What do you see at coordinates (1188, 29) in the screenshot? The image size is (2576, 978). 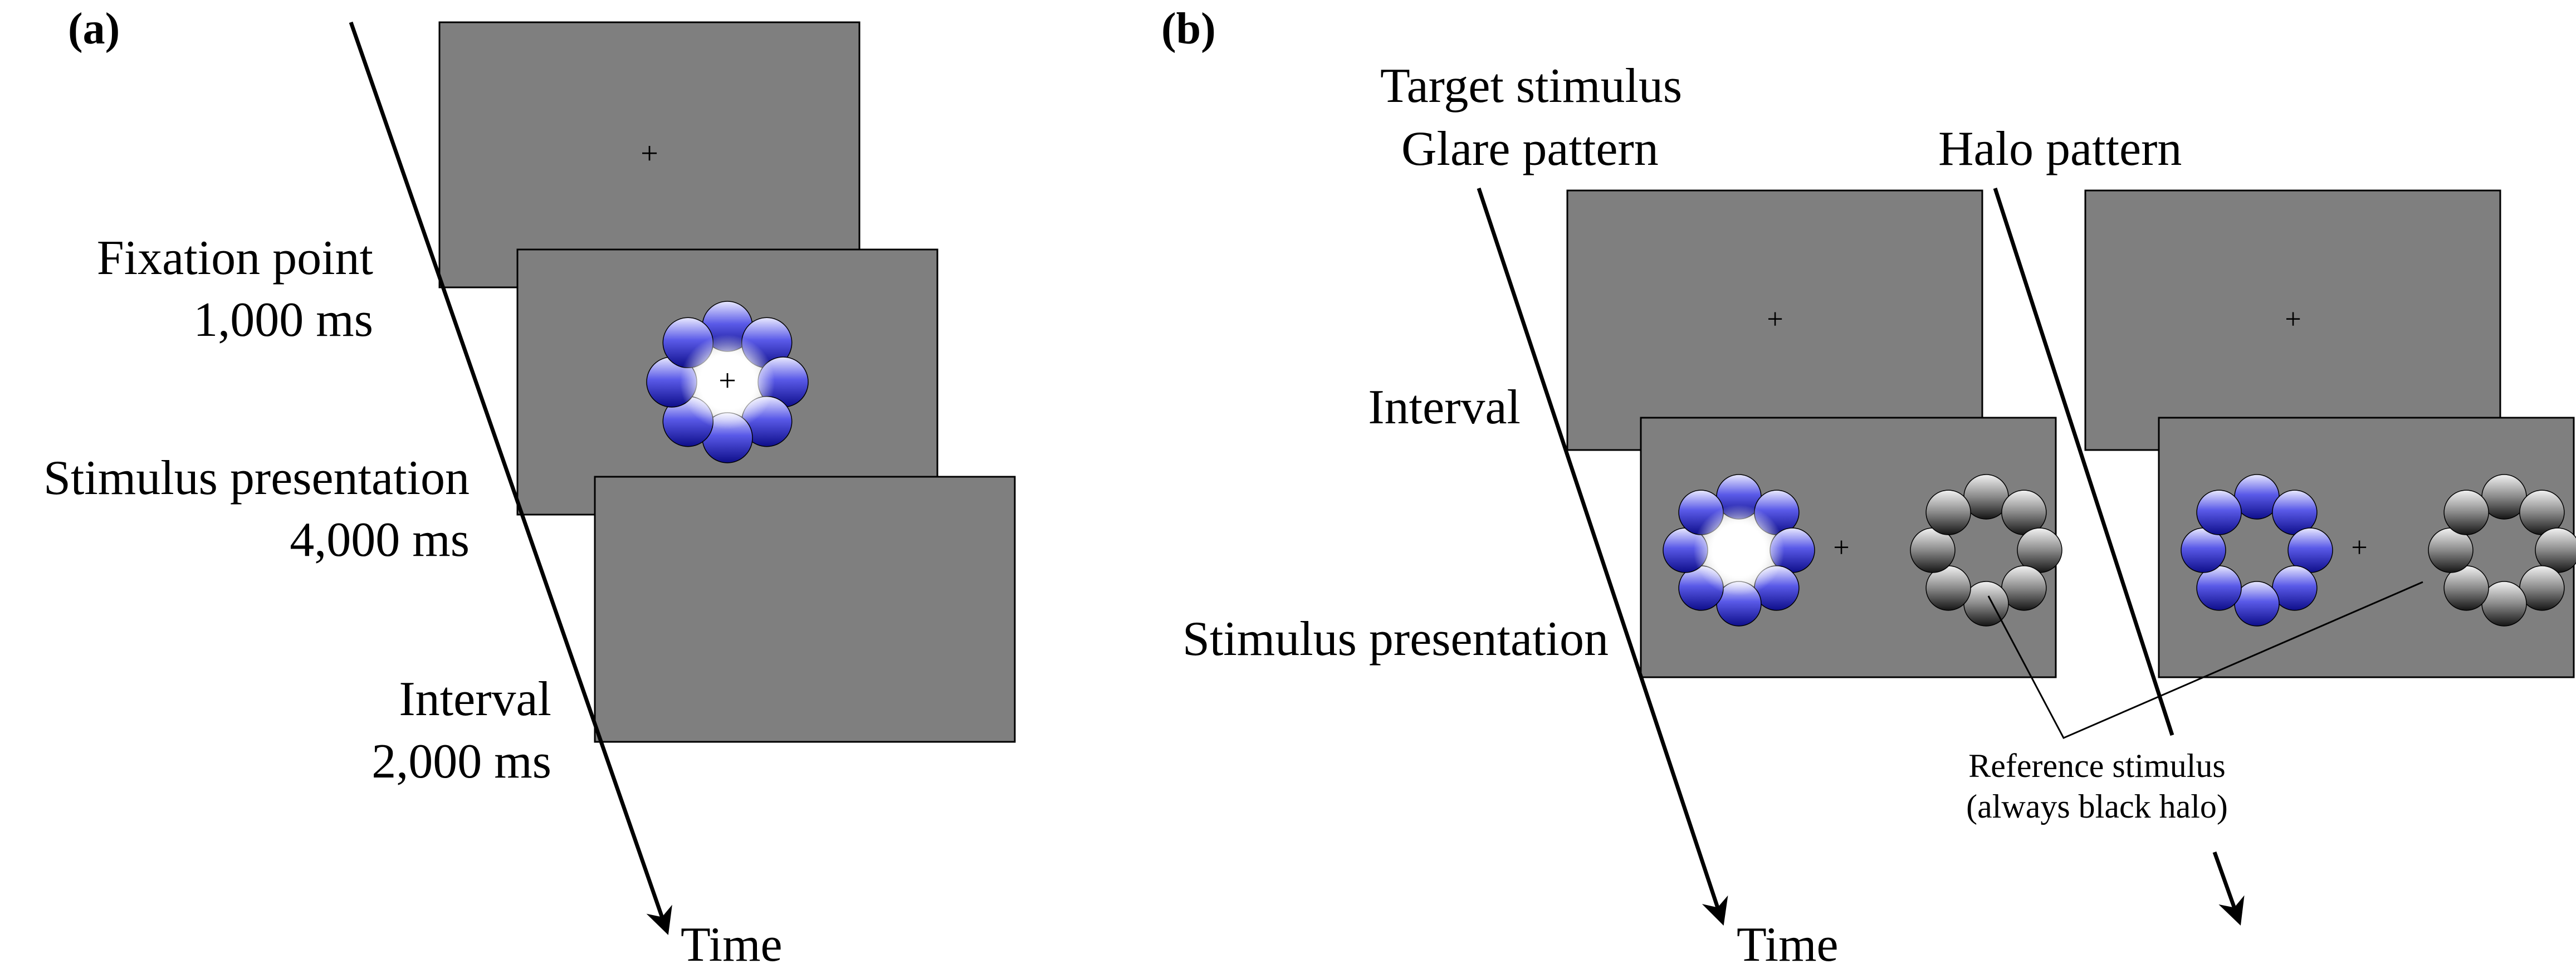 I see `panel-b-label: (b)` at bounding box center [1188, 29].